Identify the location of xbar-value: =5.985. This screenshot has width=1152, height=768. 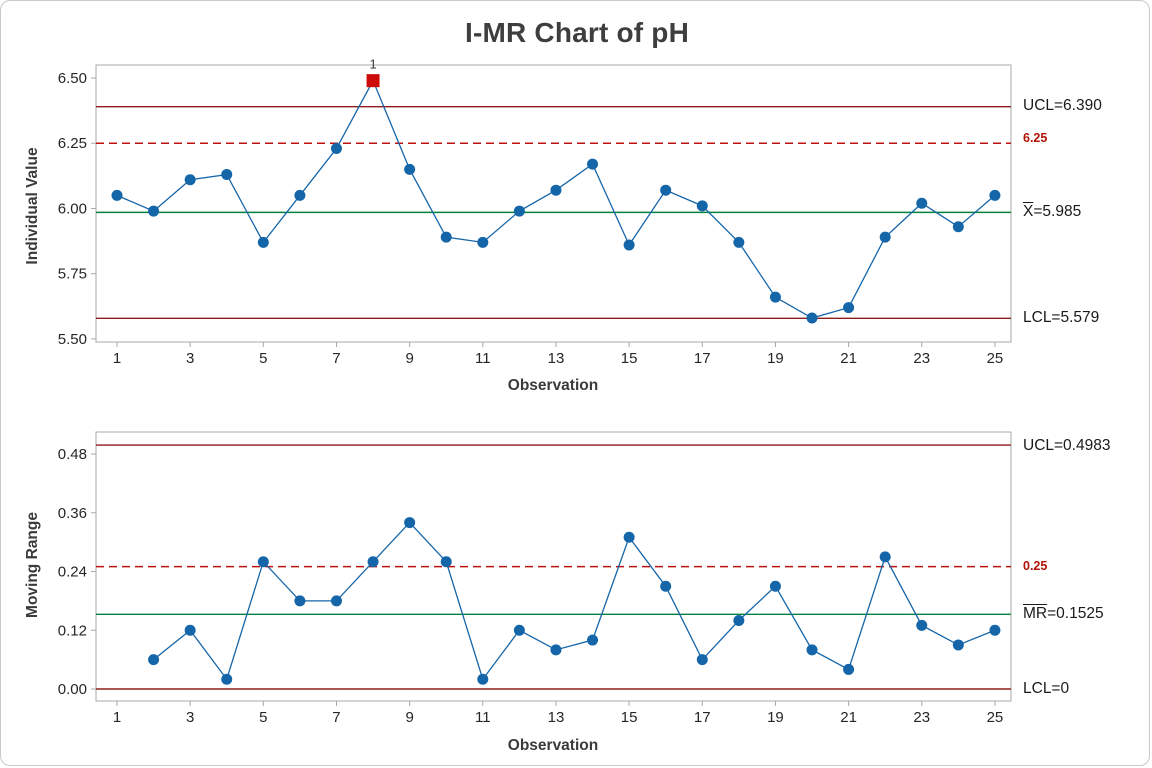
(1057, 211).